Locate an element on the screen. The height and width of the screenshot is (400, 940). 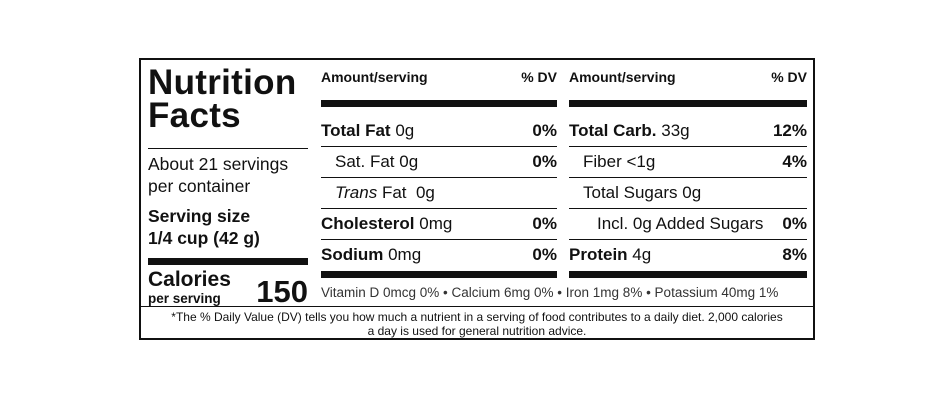
nutrient-row: Total Sugars 0g is located at coordinates (688, 192).